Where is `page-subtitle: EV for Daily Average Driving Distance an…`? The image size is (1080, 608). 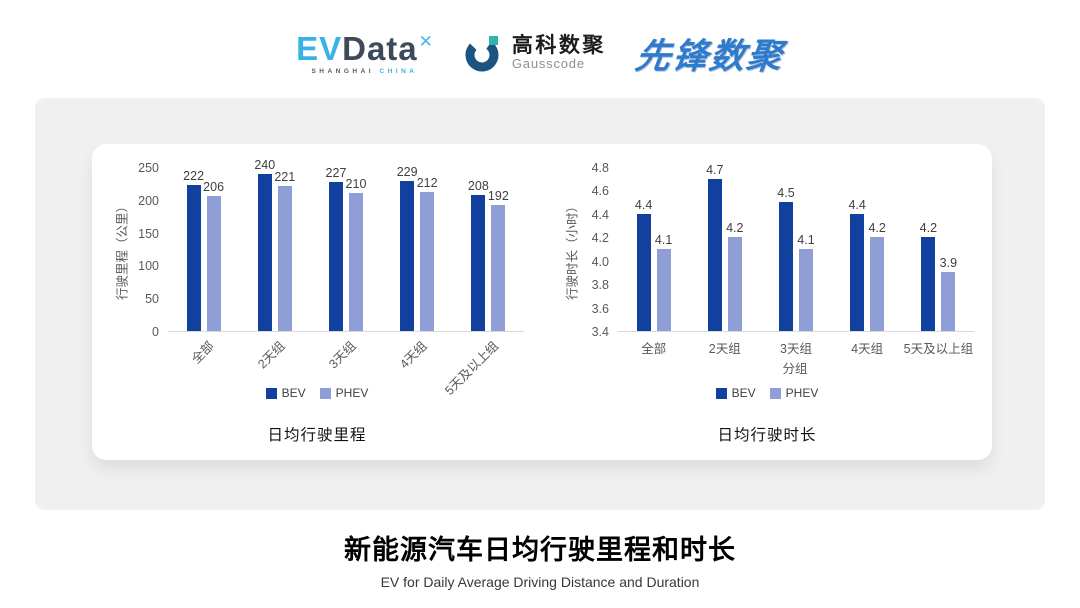 page-subtitle: EV for Daily Average Driving Distance an… is located at coordinates (540, 582).